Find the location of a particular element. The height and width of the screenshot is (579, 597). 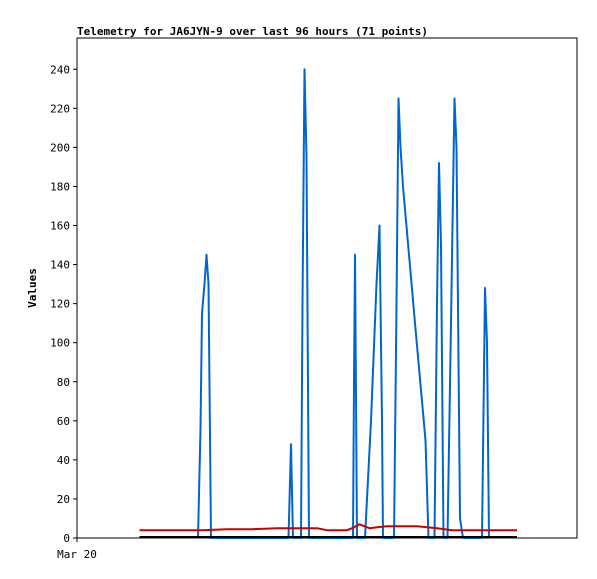

y-tick-label: 160 is located at coordinates (60, 226).